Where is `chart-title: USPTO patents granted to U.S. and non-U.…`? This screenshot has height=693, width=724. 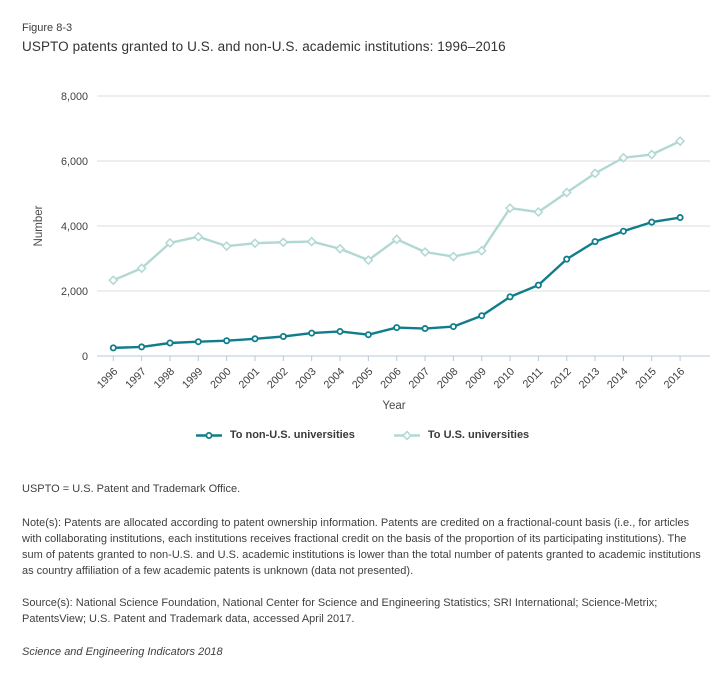
chart-title: USPTO patents granted to U.S. and non-U.… is located at coordinates (264, 46).